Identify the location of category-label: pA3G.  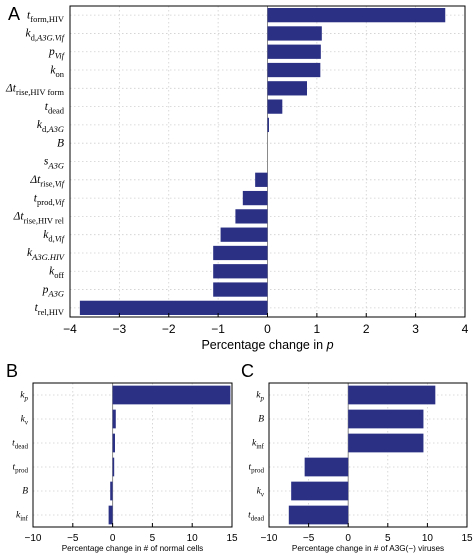
(53, 291).